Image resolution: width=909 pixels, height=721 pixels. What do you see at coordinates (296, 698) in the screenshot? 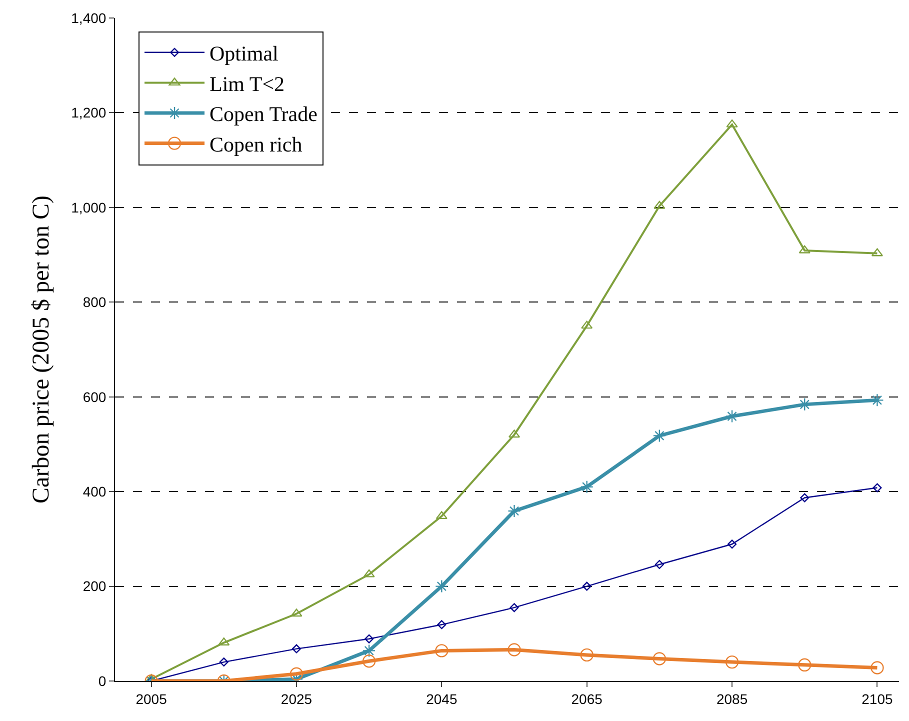
I see `x-tick-label: 2025` at bounding box center [296, 698].